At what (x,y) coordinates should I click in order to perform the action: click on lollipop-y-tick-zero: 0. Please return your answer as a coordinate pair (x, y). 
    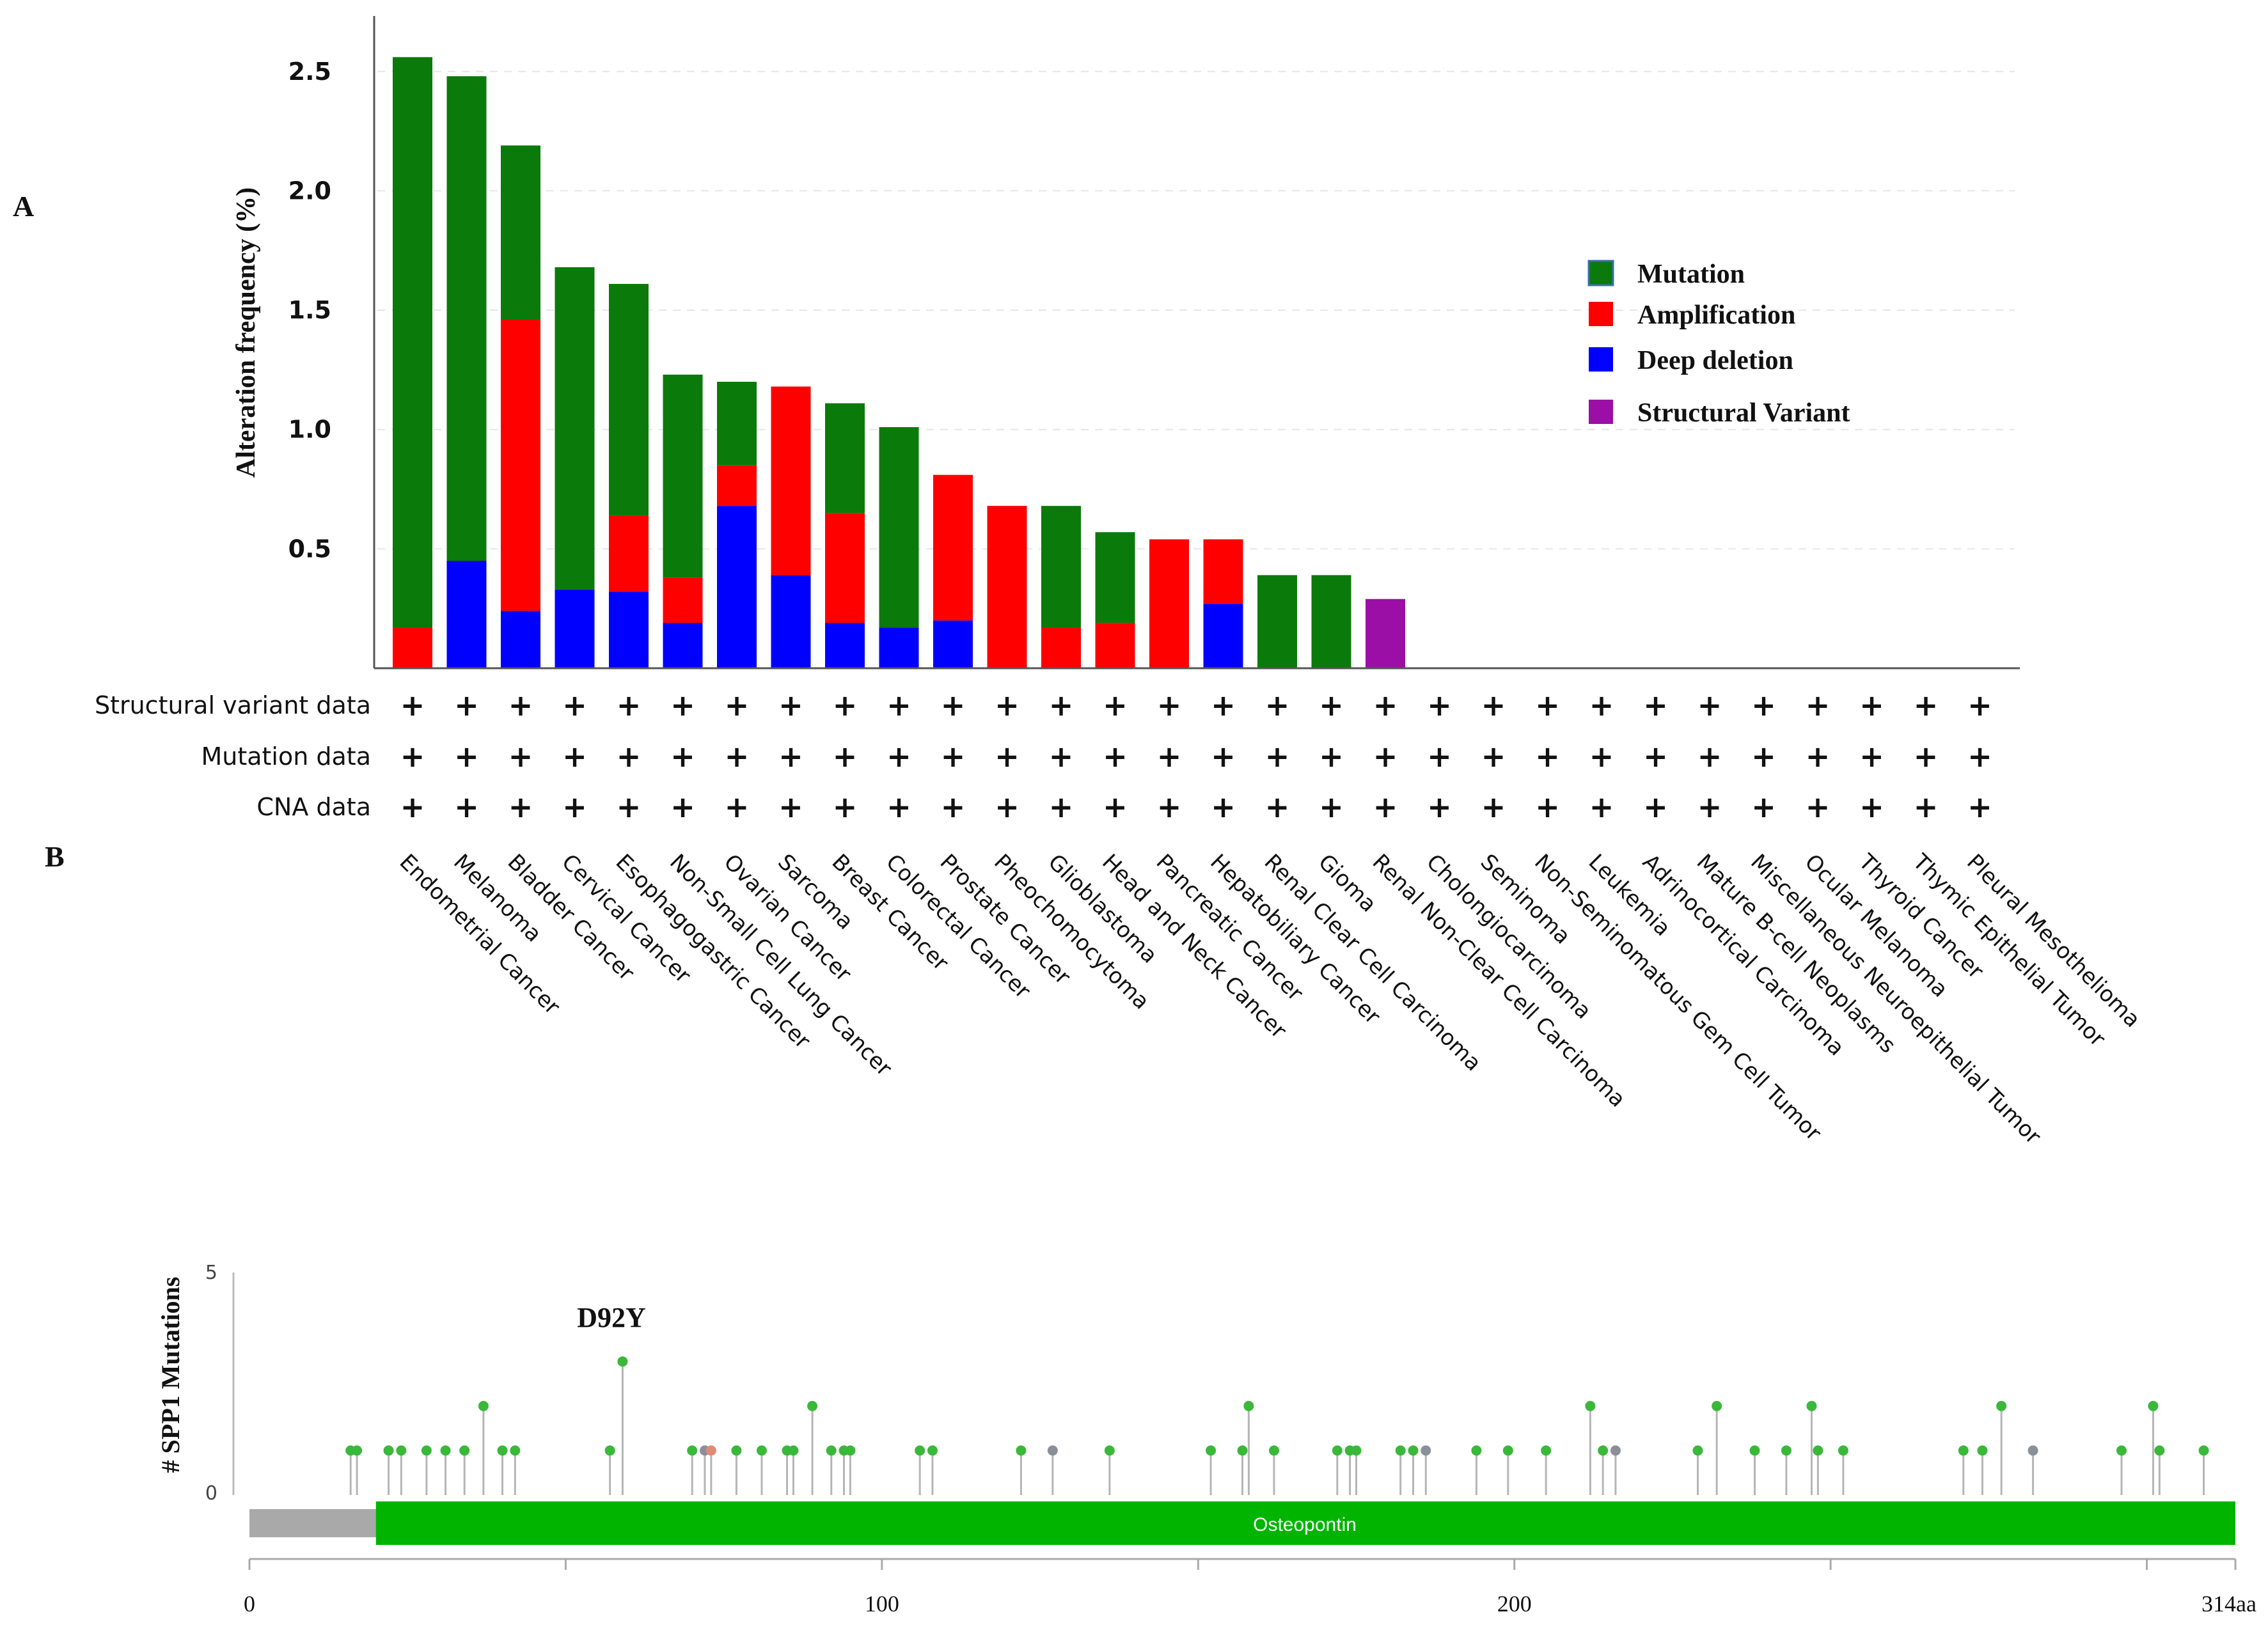
    Looking at the image, I should click on (211, 1493).